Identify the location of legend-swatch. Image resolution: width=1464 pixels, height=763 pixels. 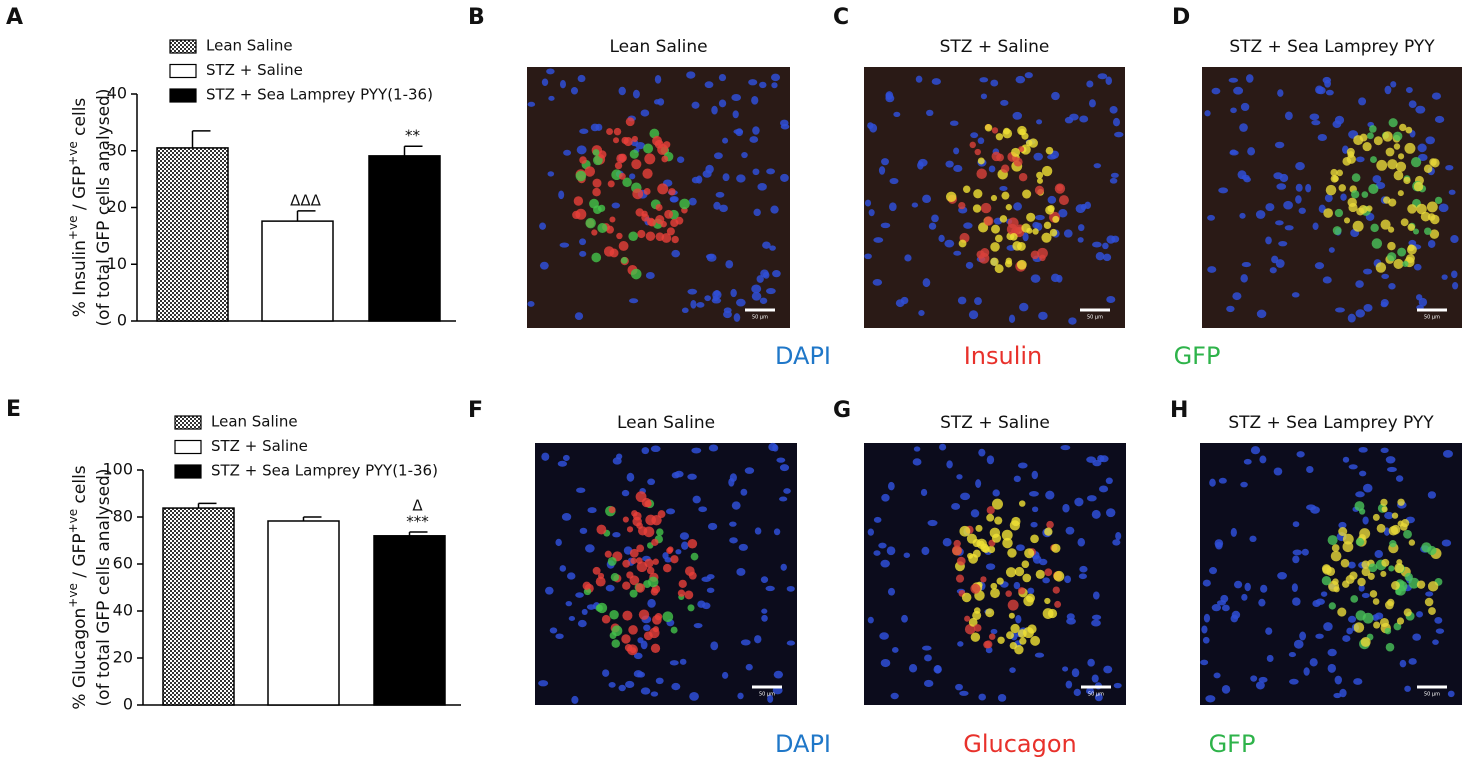
(183, 71).